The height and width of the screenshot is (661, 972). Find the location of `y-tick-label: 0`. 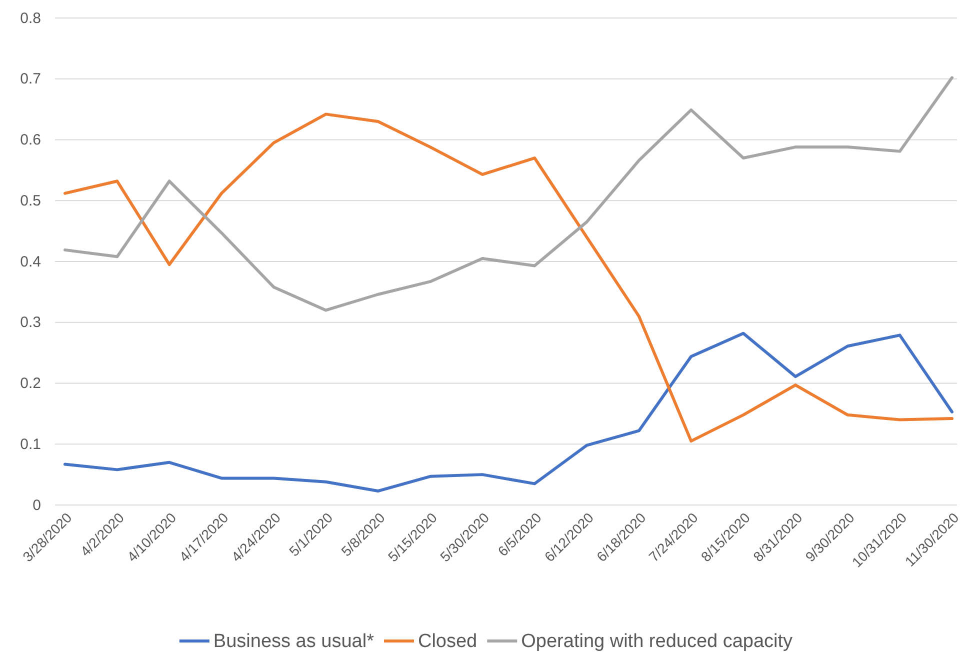

y-tick-label: 0 is located at coordinates (36, 505).